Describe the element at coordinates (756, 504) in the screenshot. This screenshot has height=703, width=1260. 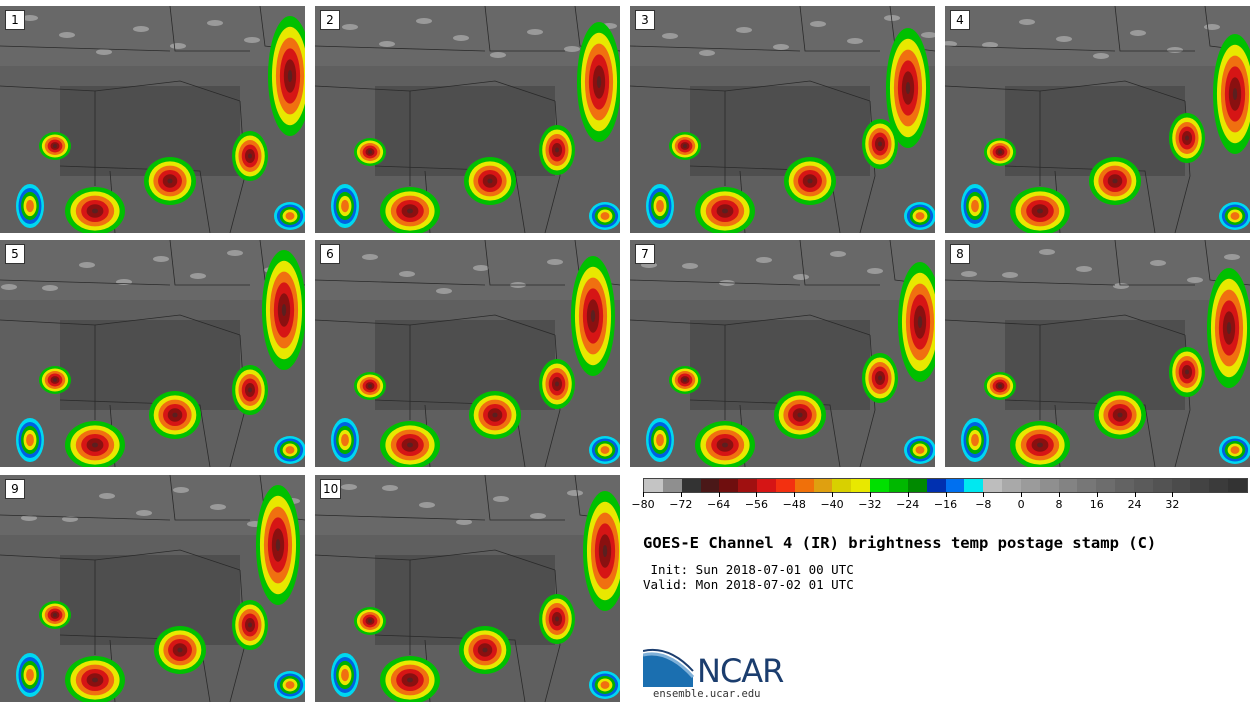
I see `colorbar-tick-label: −56` at that location.